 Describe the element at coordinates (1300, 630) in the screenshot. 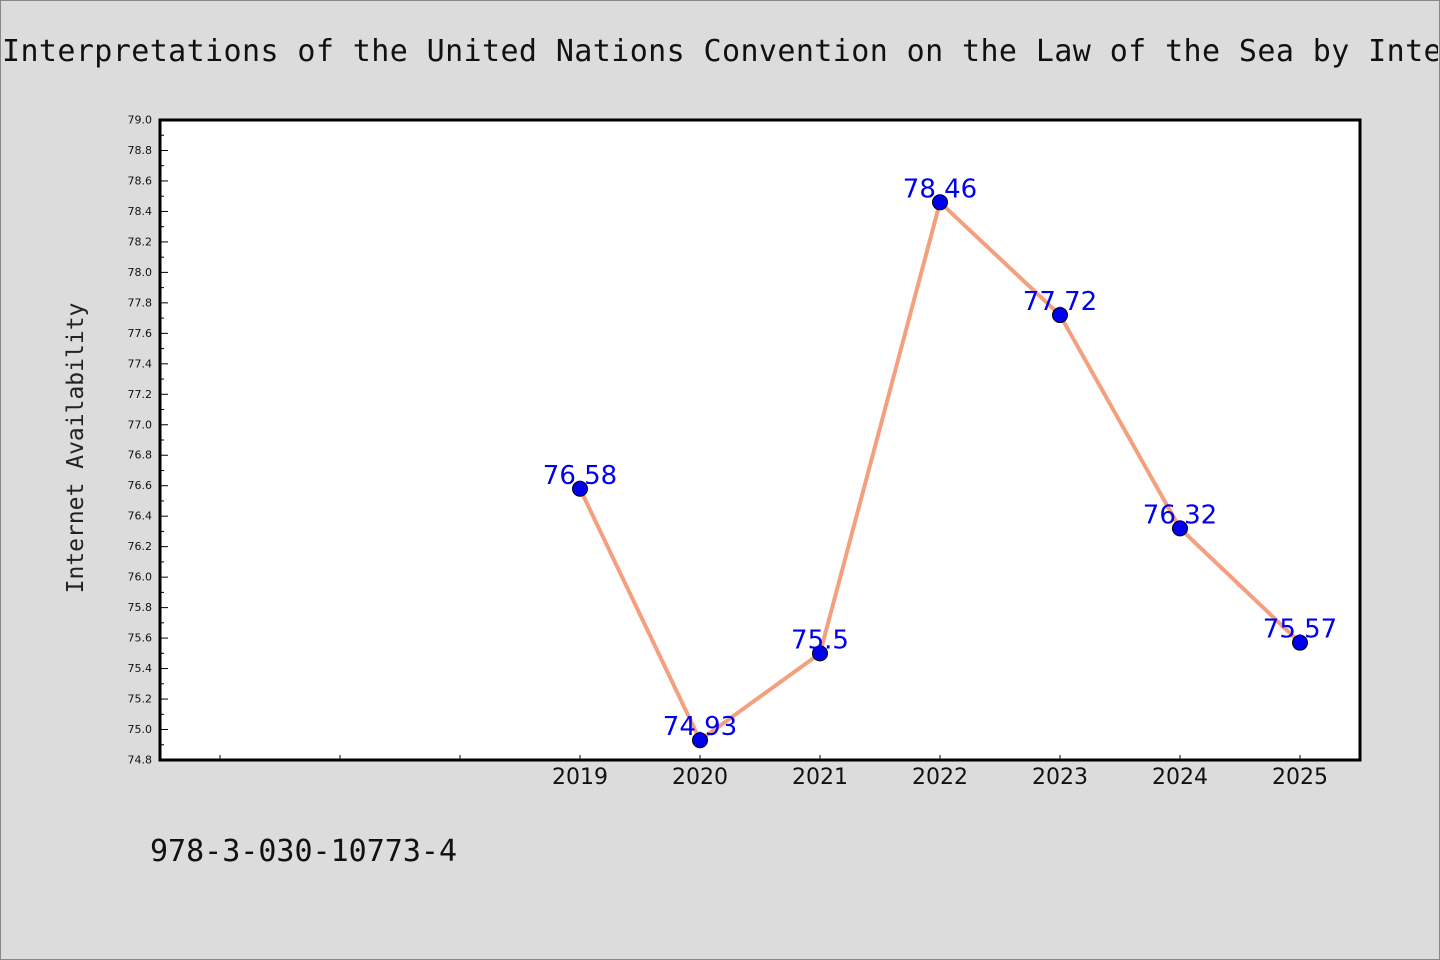

I see `data-label: 75.57` at that location.